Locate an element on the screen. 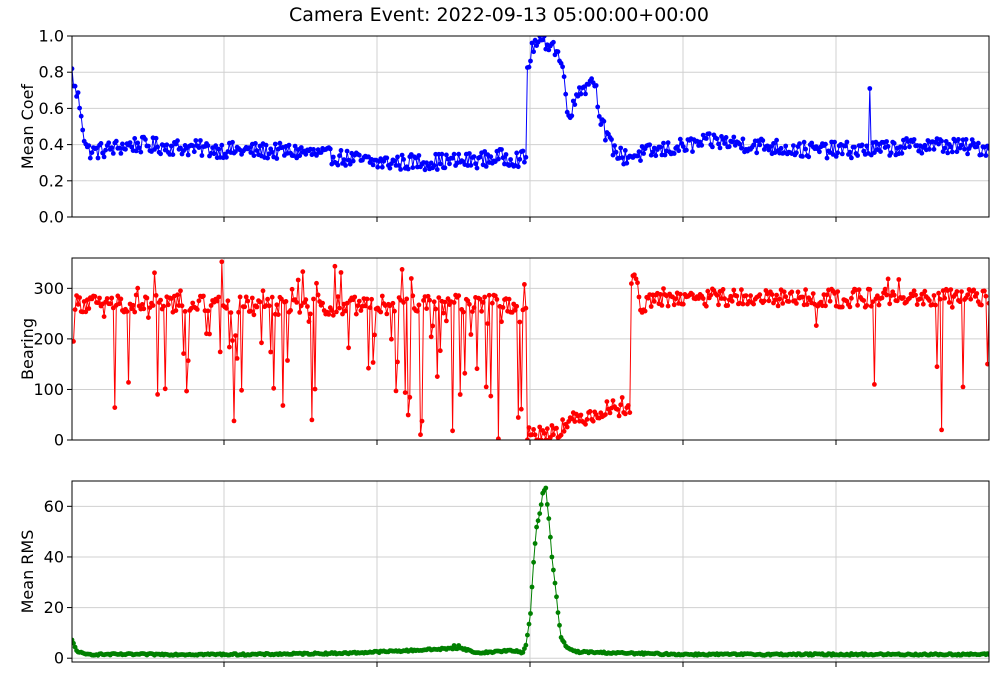  y-tick-label: 200 is located at coordinates (48, 338).